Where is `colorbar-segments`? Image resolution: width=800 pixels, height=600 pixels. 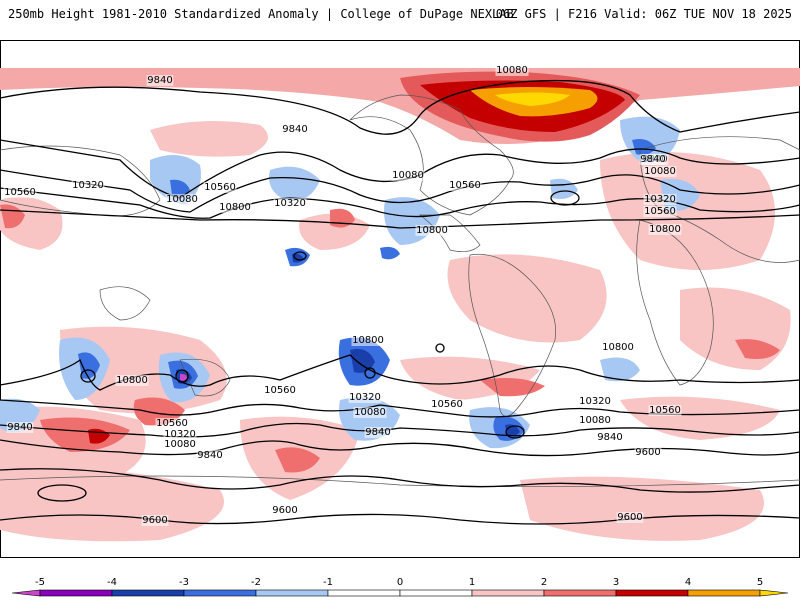 colorbar-segments is located at coordinates (400, 593).